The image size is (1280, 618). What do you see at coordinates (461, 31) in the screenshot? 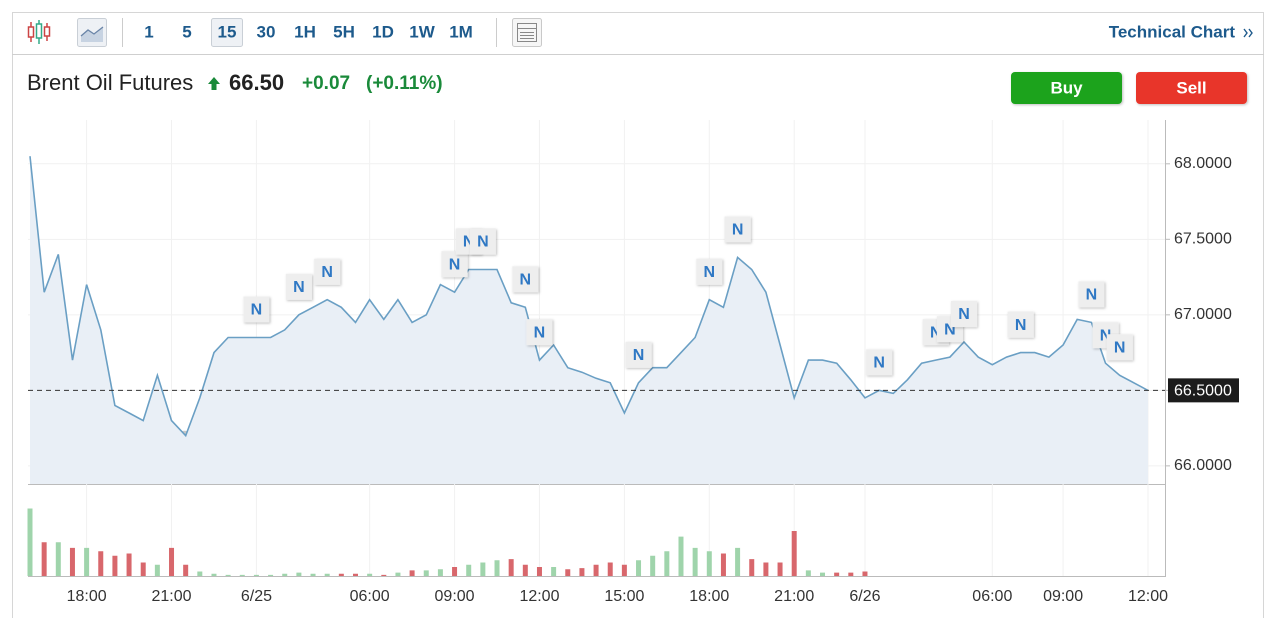
I see `interval-button: 1M` at bounding box center [461, 31].